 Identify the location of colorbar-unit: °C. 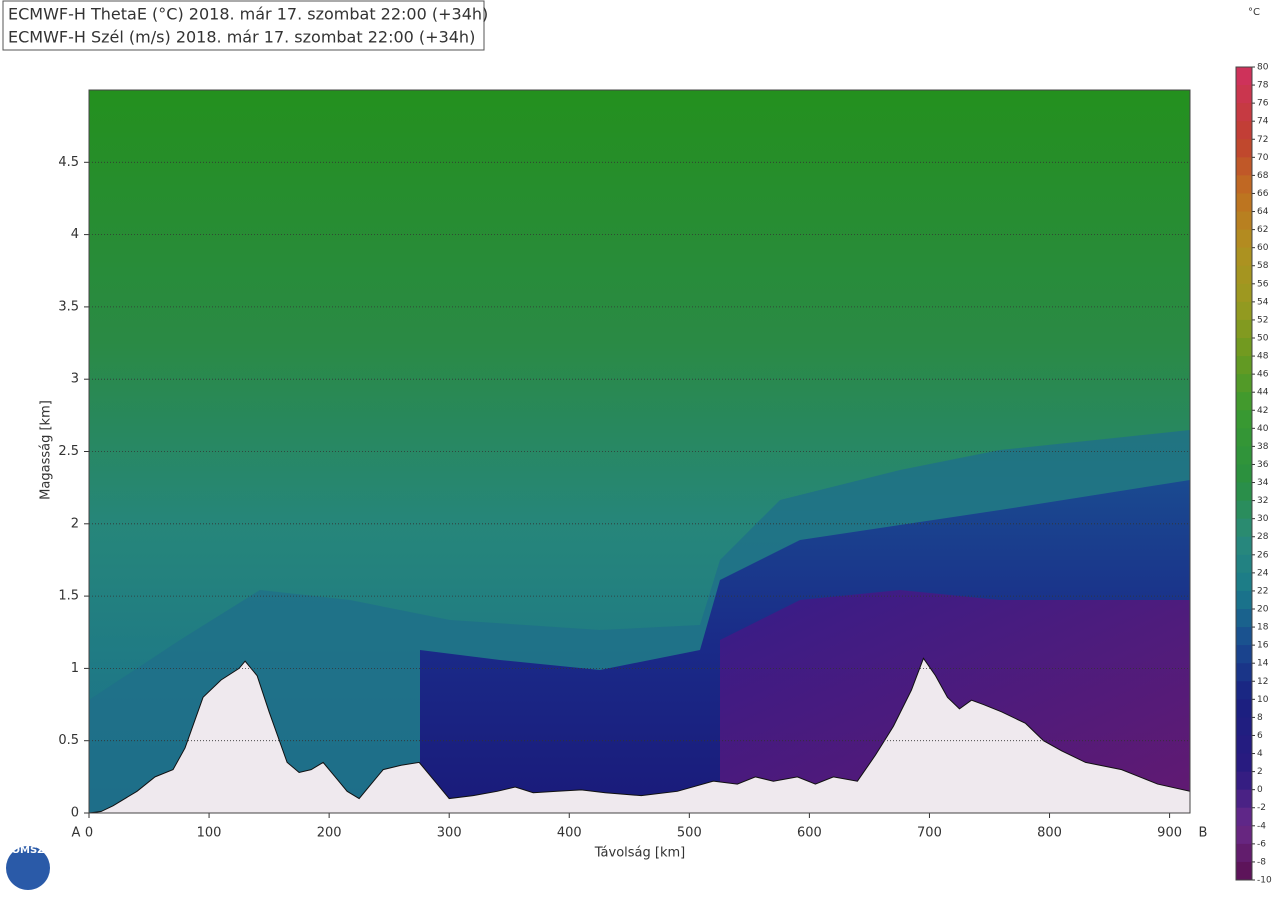
(1254, 12).